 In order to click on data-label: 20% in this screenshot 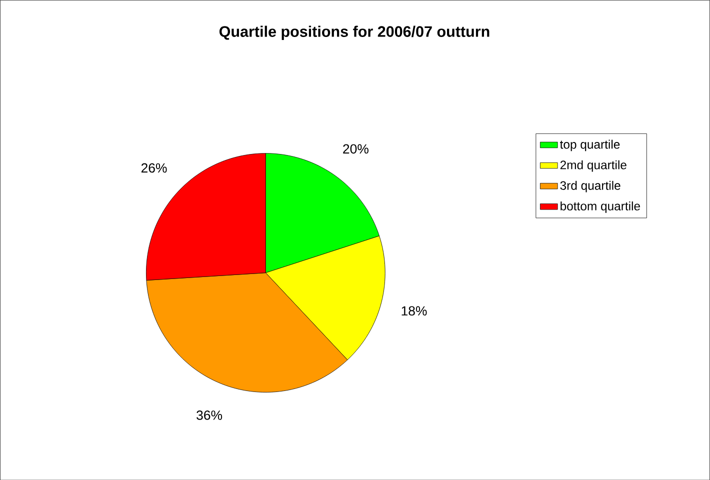, I will do `click(355, 149)`.